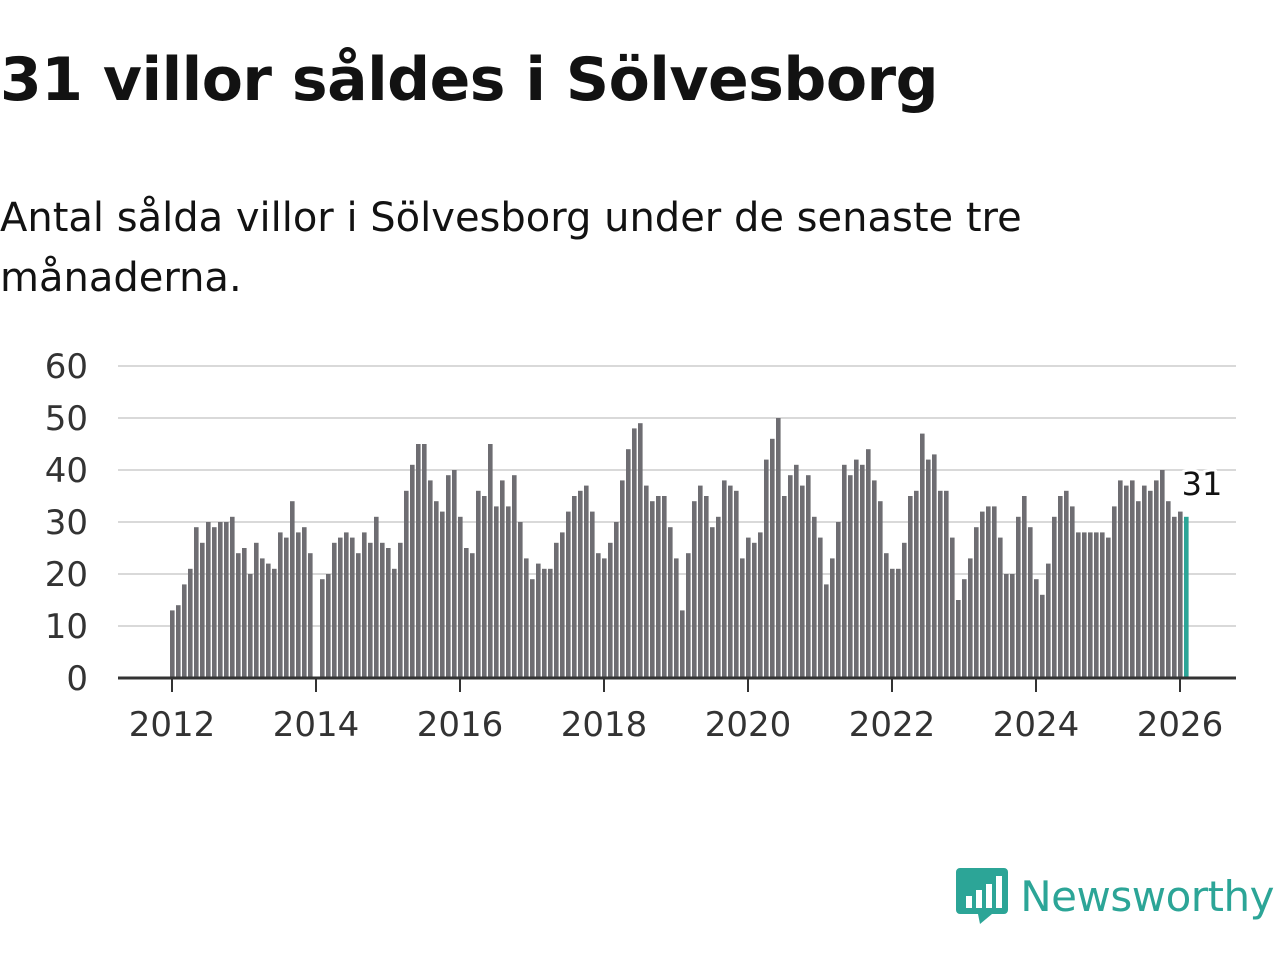  I want to click on y-tick-label: 0, so click(77, 679).